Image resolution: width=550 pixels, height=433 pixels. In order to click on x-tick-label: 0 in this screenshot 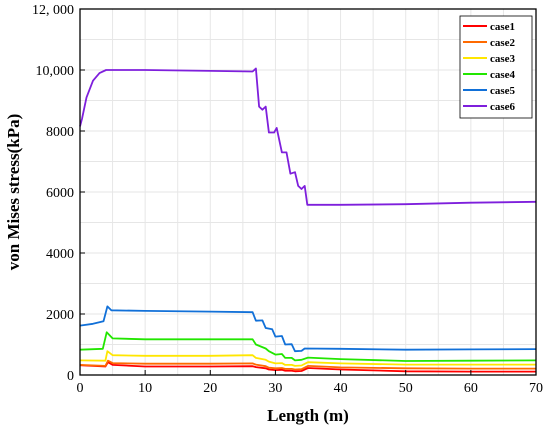, I will do `click(80, 388)`.